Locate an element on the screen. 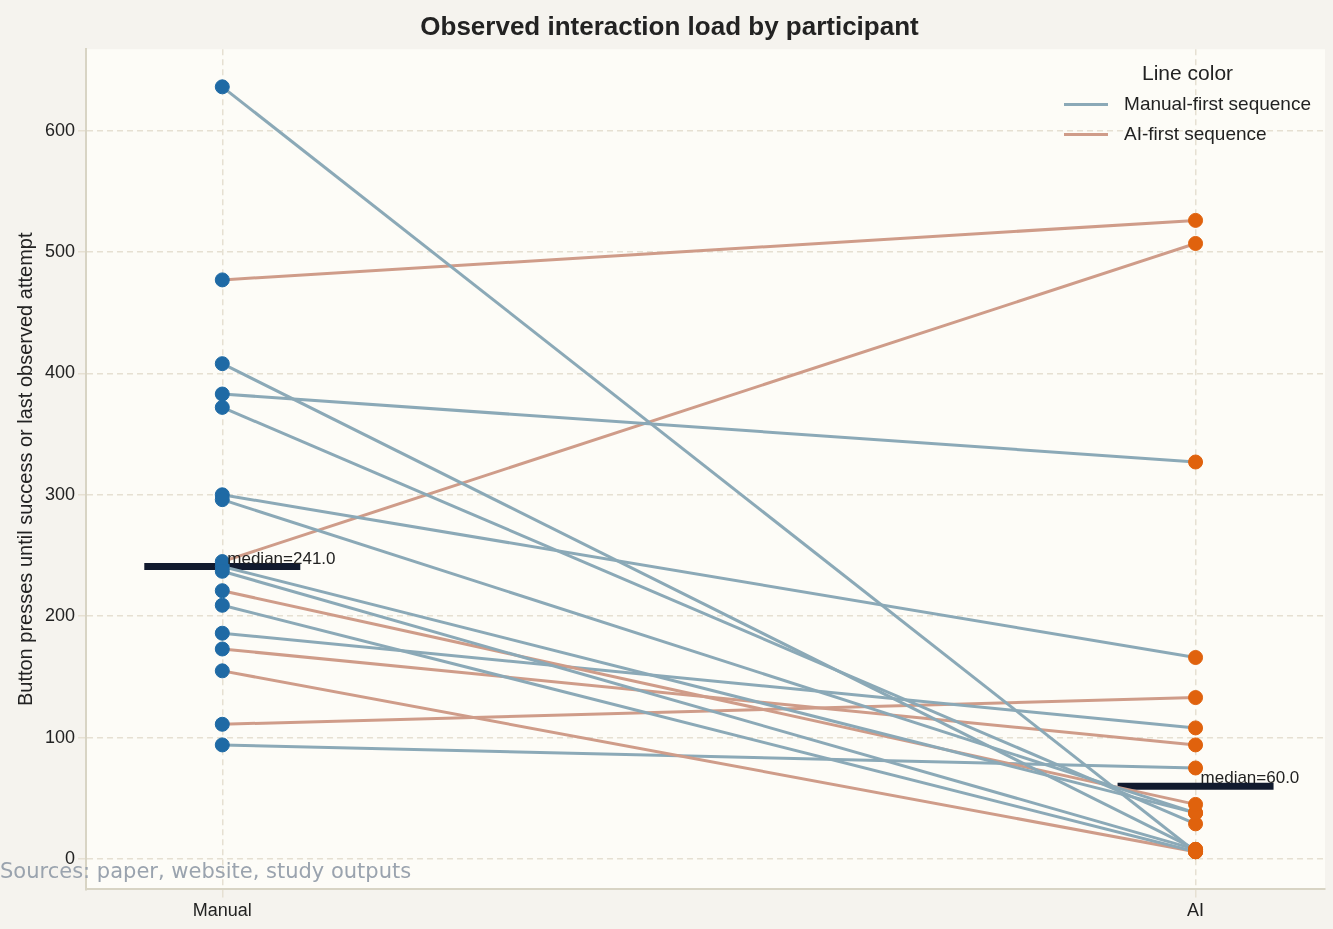  y-axis-title: Button presses until success or last observed attempt is located at coordinates (24, 469).